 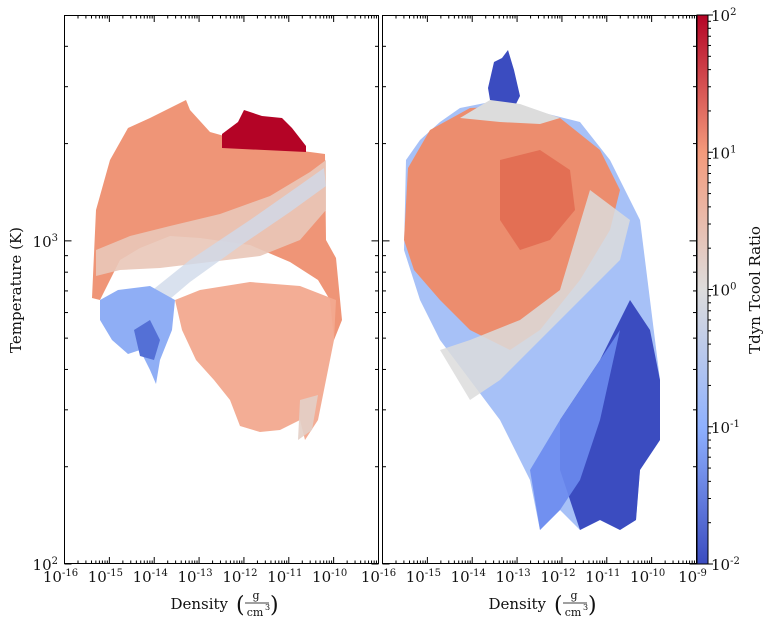 I want to click on right-region-hot-center, so click(x=537, y=200).